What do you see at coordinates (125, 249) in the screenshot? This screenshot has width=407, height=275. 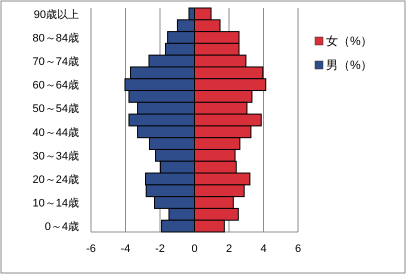 I see `x-tick-label: -4` at bounding box center [125, 249].